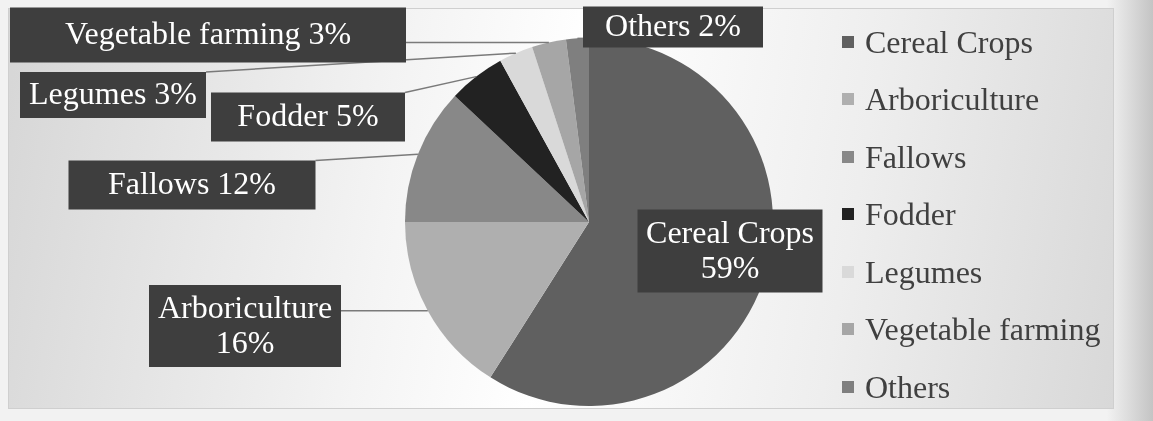 The image size is (1153, 421). I want to click on category-label: Fallows 12%, so click(192, 183).